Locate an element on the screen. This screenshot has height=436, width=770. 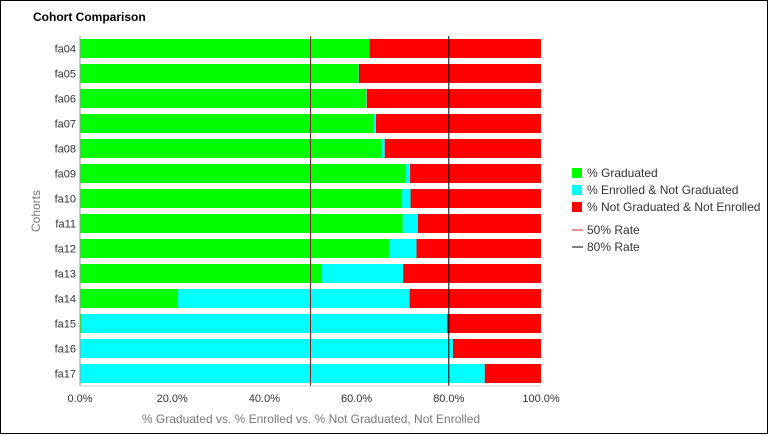
y-tick-label: fa04 is located at coordinates (65, 50).